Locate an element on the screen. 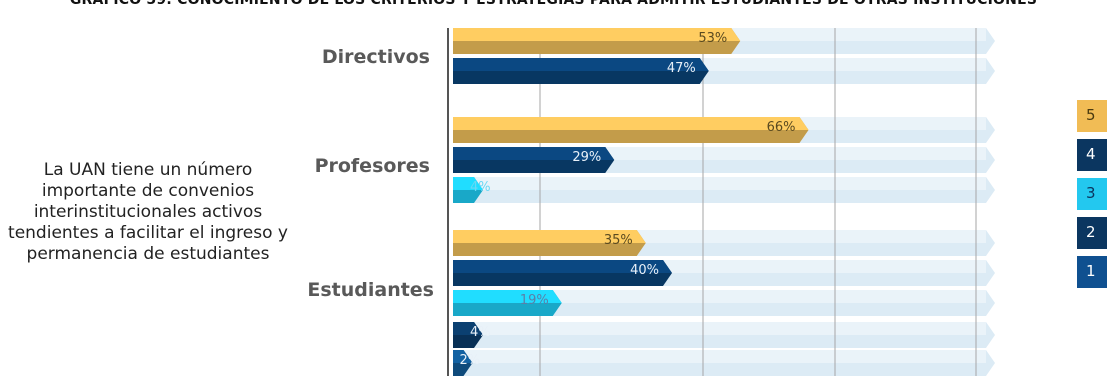  data-label: 47% is located at coordinates (681, 68).